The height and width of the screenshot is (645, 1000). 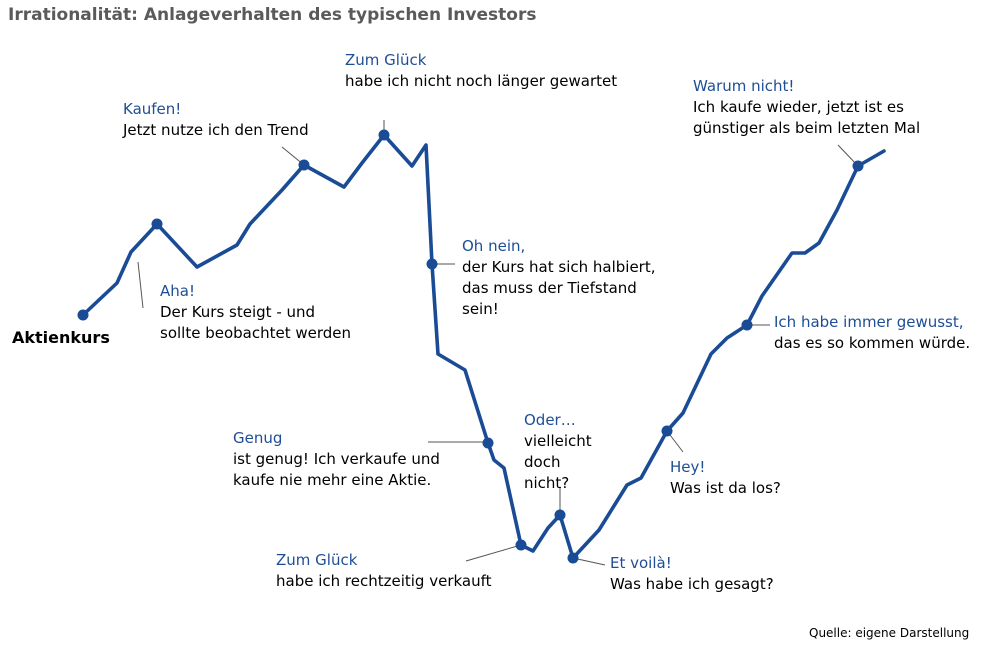 I want to click on annotation-heading: Hey!, so click(x=688, y=467).